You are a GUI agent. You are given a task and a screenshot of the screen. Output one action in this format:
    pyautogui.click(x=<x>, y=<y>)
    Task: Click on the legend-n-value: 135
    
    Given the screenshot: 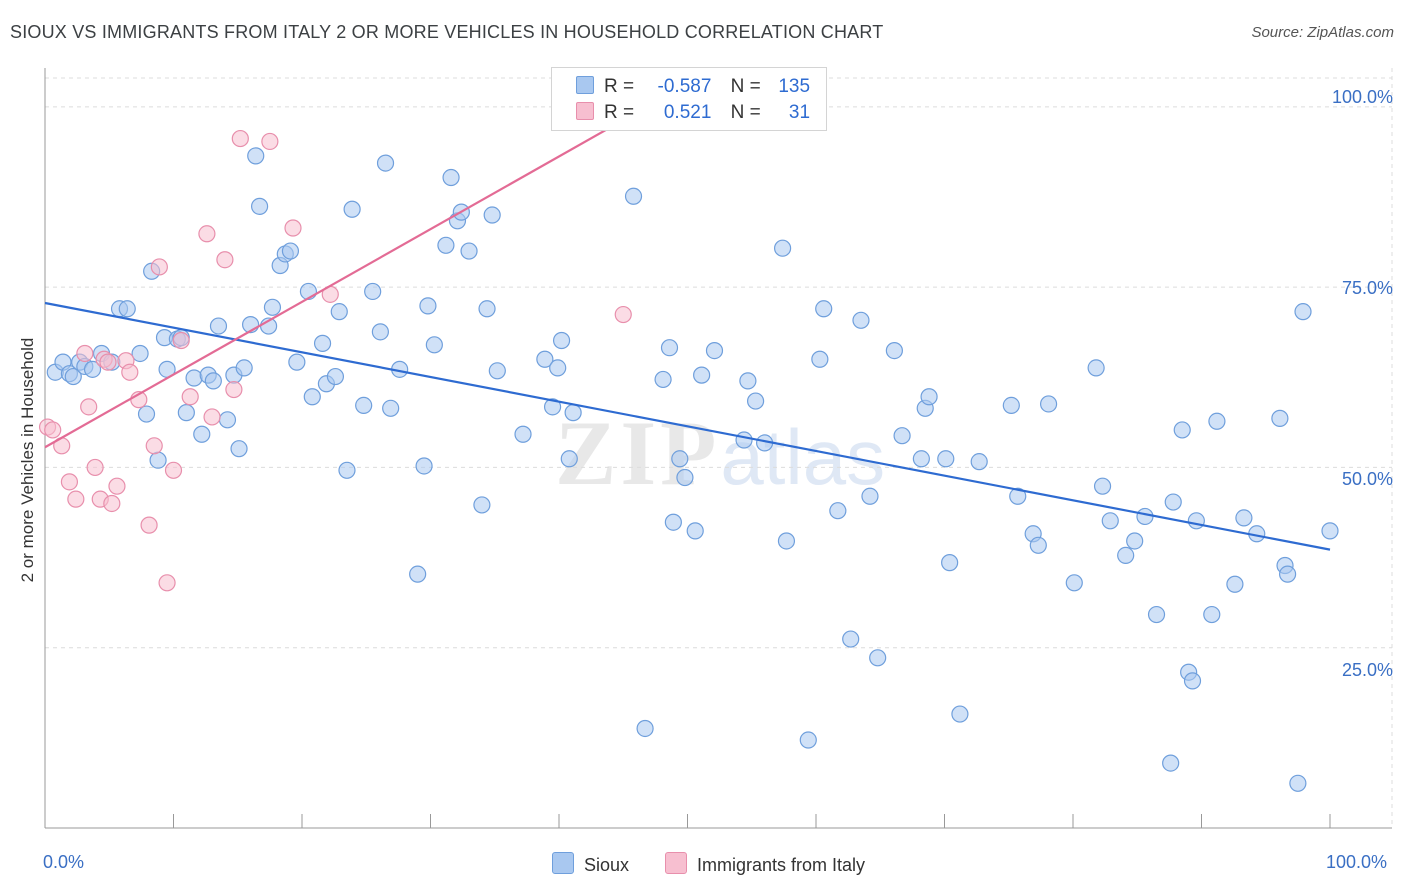 What is the action you would take?
    pyautogui.click(x=794, y=86)
    